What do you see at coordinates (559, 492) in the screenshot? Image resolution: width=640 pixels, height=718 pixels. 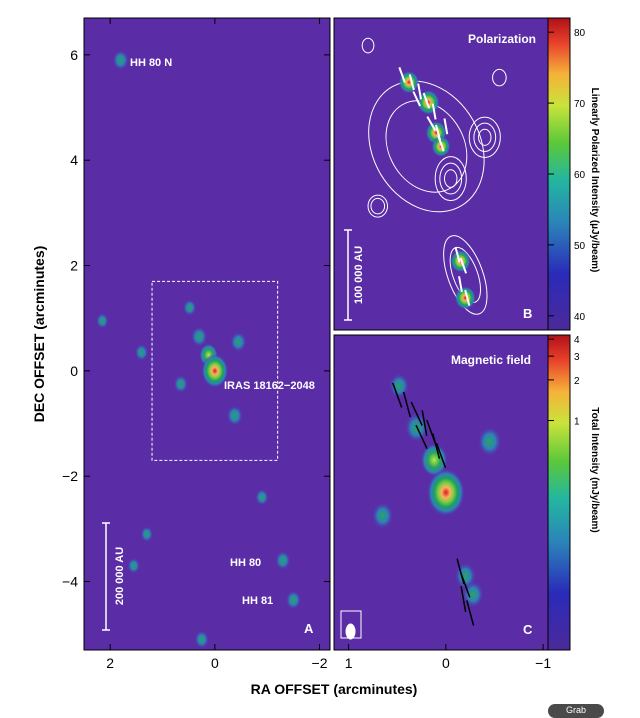 I see `colorbar-c` at bounding box center [559, 492].